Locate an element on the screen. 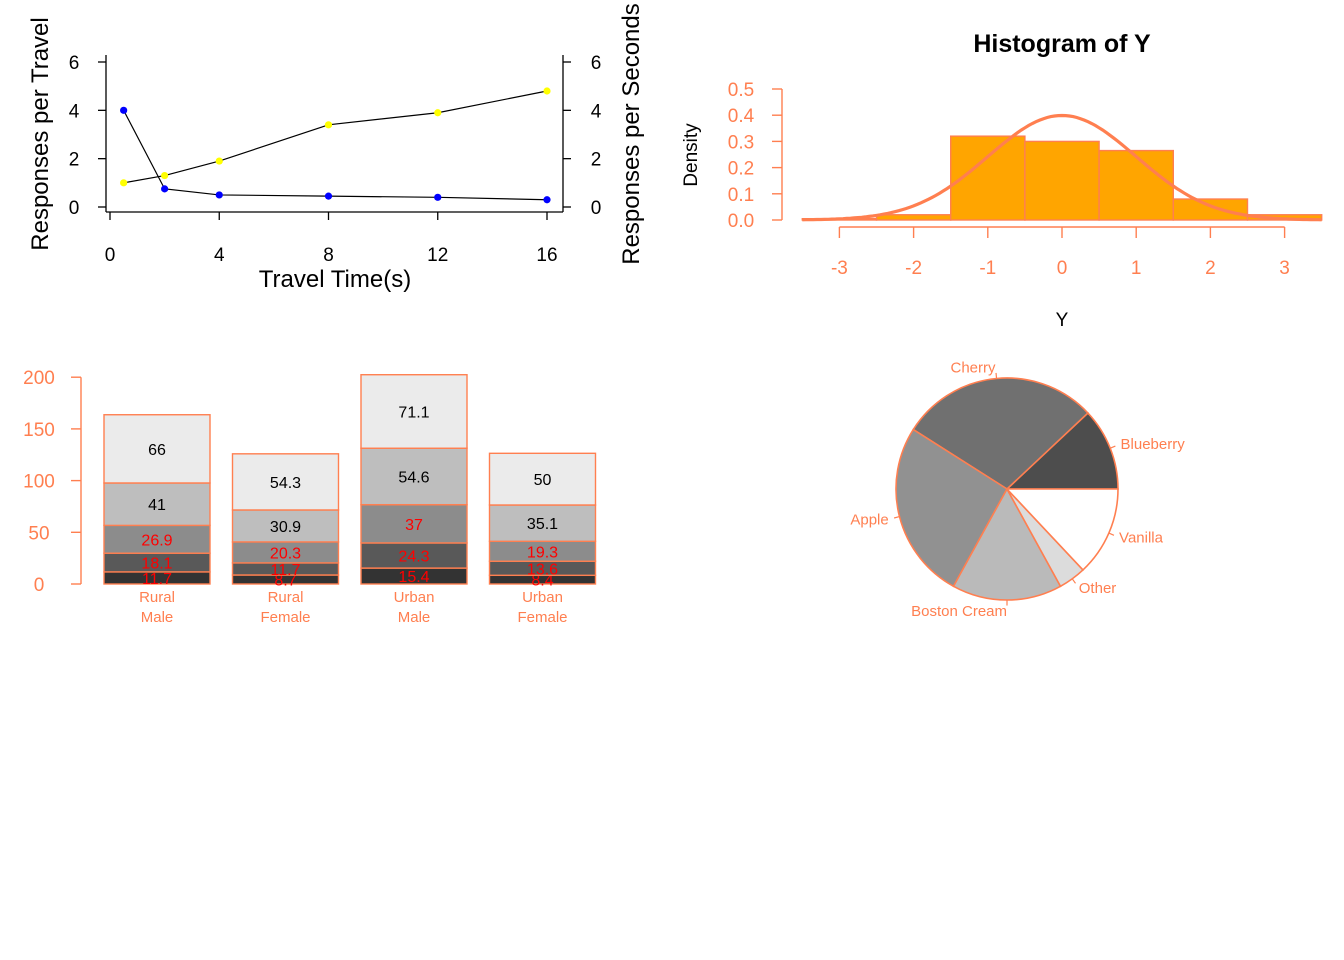 The height and width of the screenshot is (960, 1344). stacked-bar-category-label: Rural is located at coordinates (286, 597).